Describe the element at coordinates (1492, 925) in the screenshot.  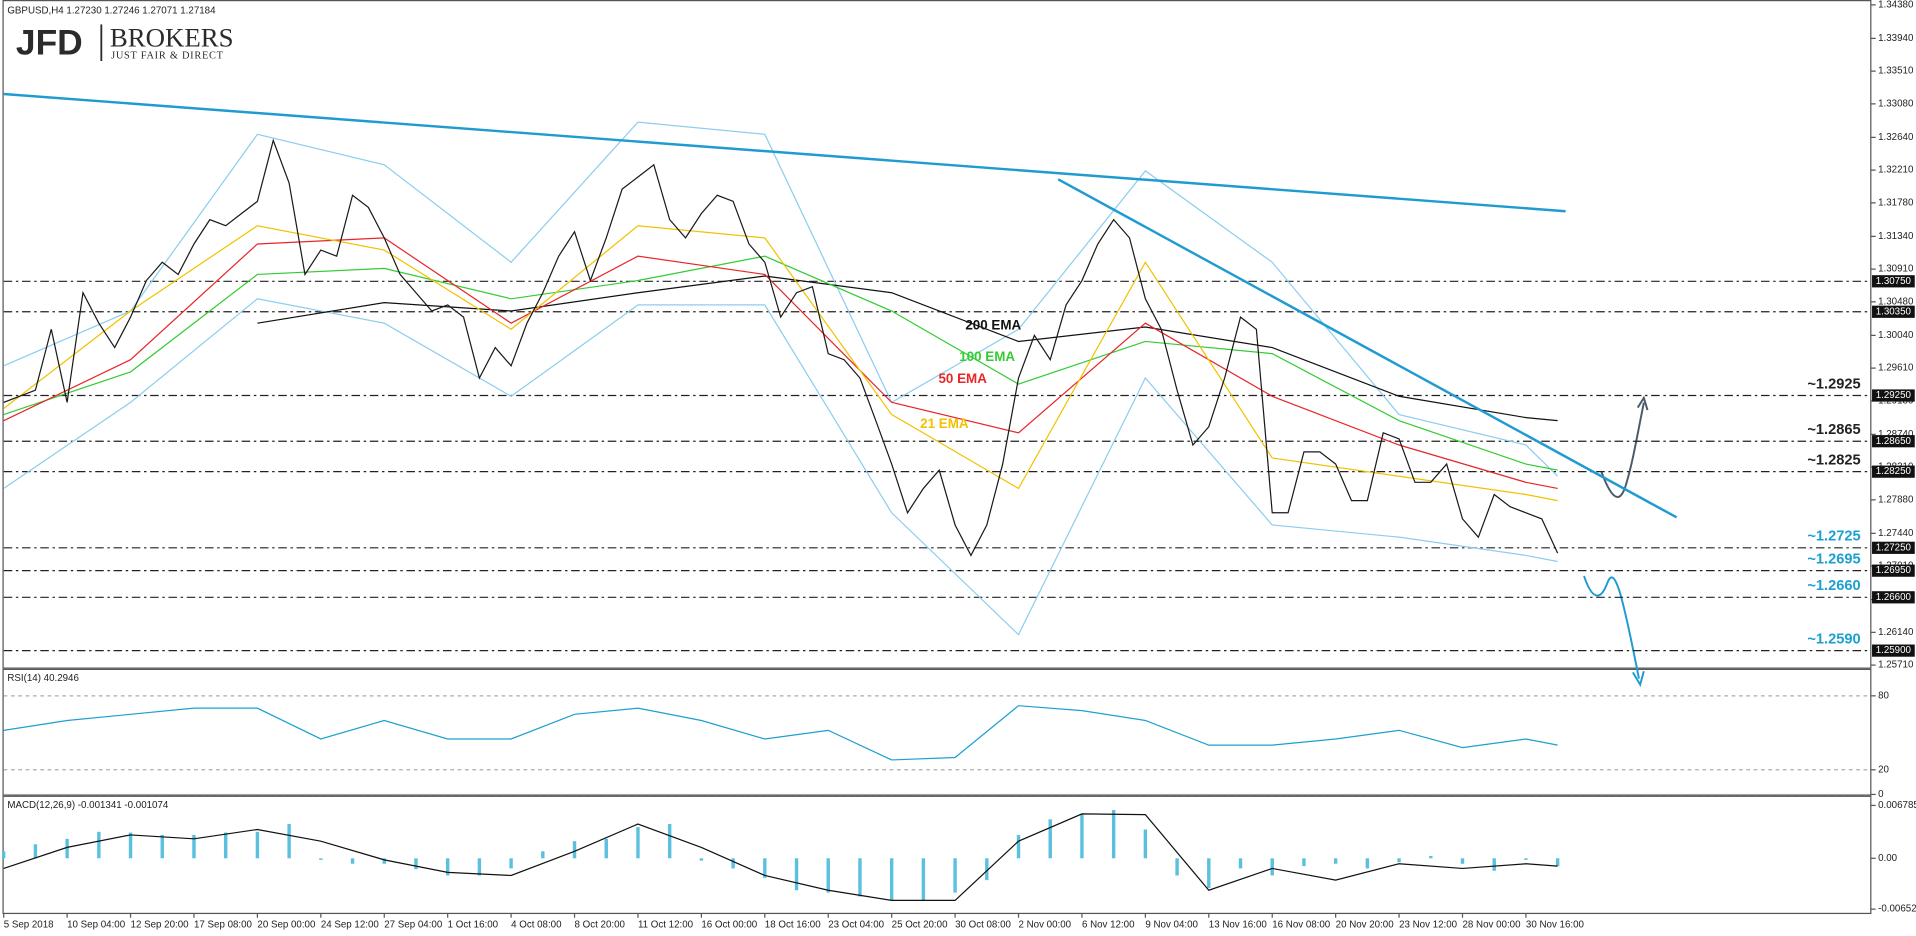
I see `x-tick-label: 28 Nov 00:00` at that location.